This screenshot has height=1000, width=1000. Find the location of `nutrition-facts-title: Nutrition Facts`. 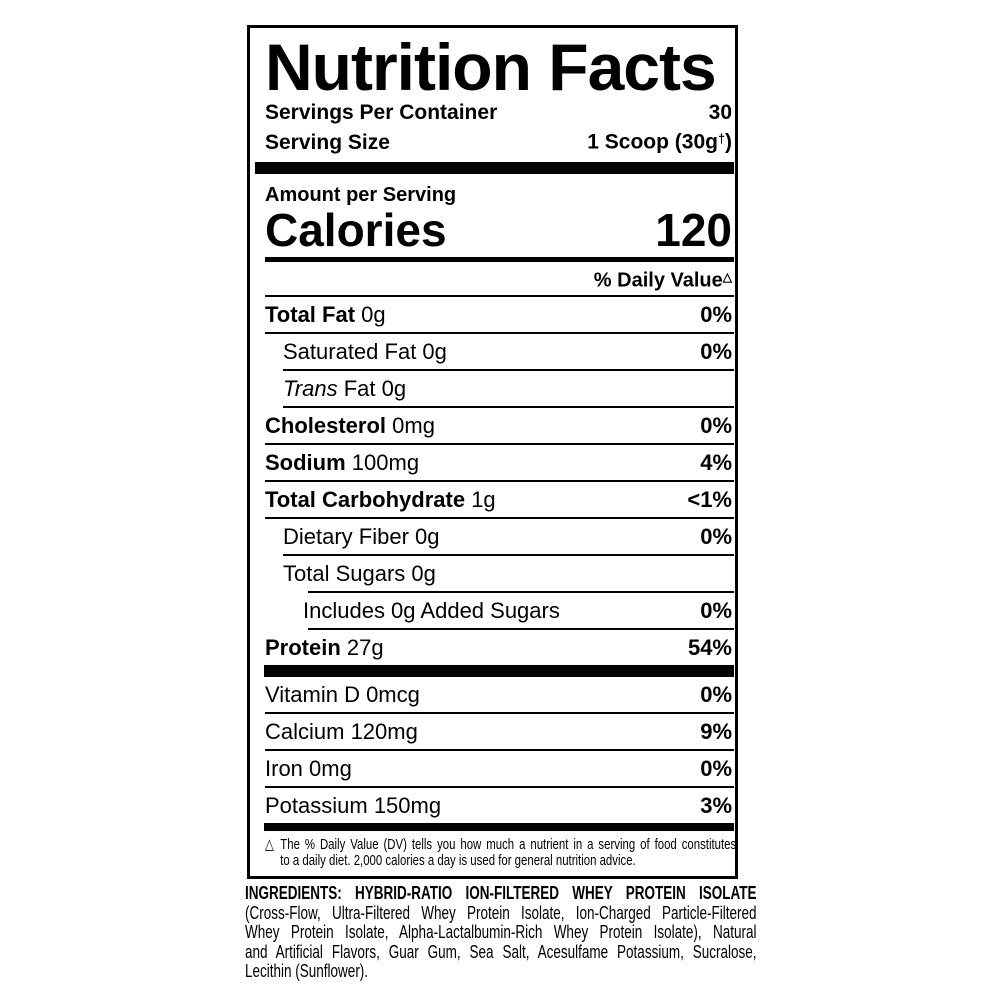

nutrition-facts-title: Nutrition Facts is located at coordinates (491, 67).